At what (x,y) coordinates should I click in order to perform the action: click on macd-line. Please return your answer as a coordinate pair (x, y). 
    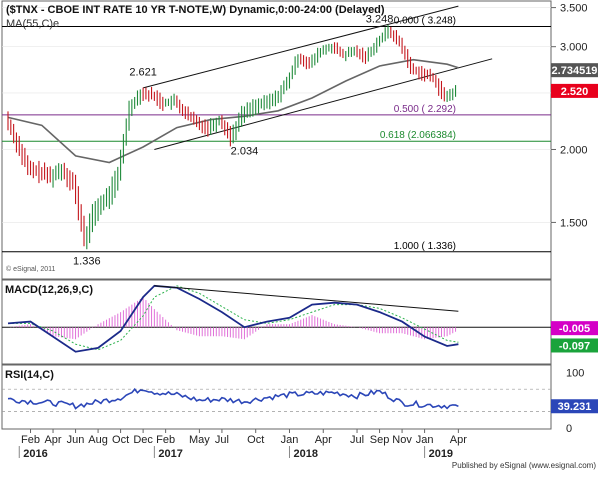
    Looking at the image, I should click on (233, 318).